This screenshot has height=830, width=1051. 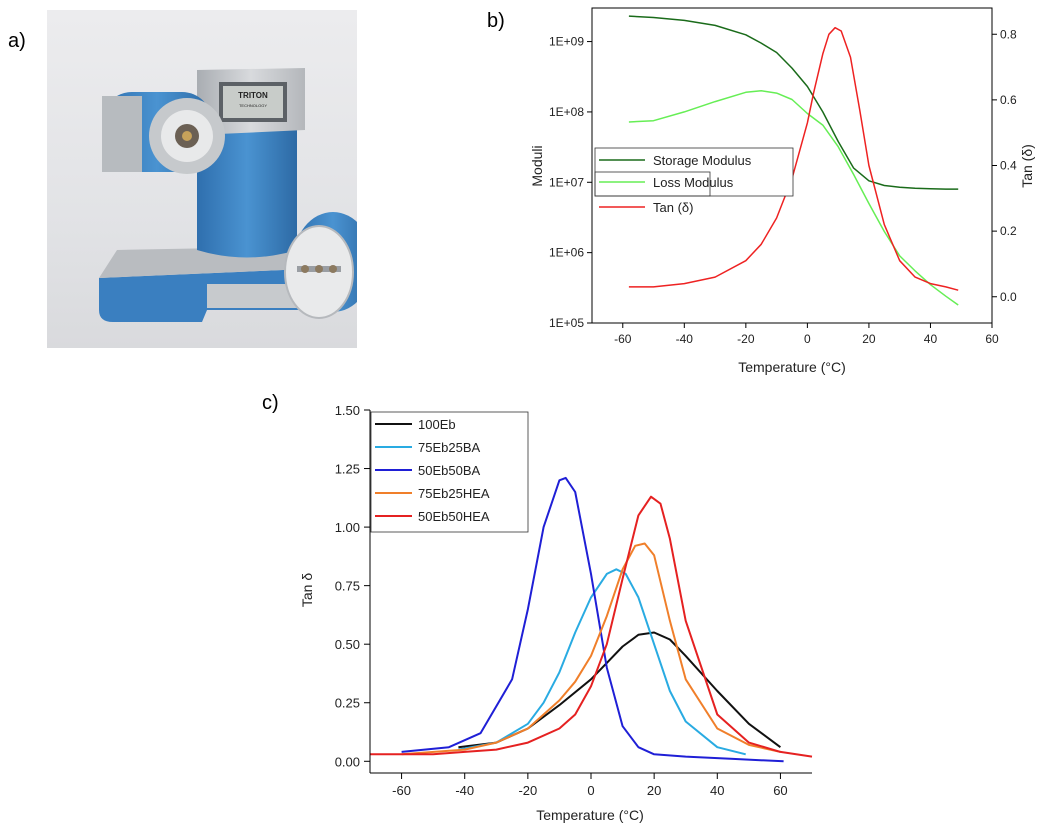 I want to click on legend-label-storage: Storage Modulus, so click(x=702, y=160).